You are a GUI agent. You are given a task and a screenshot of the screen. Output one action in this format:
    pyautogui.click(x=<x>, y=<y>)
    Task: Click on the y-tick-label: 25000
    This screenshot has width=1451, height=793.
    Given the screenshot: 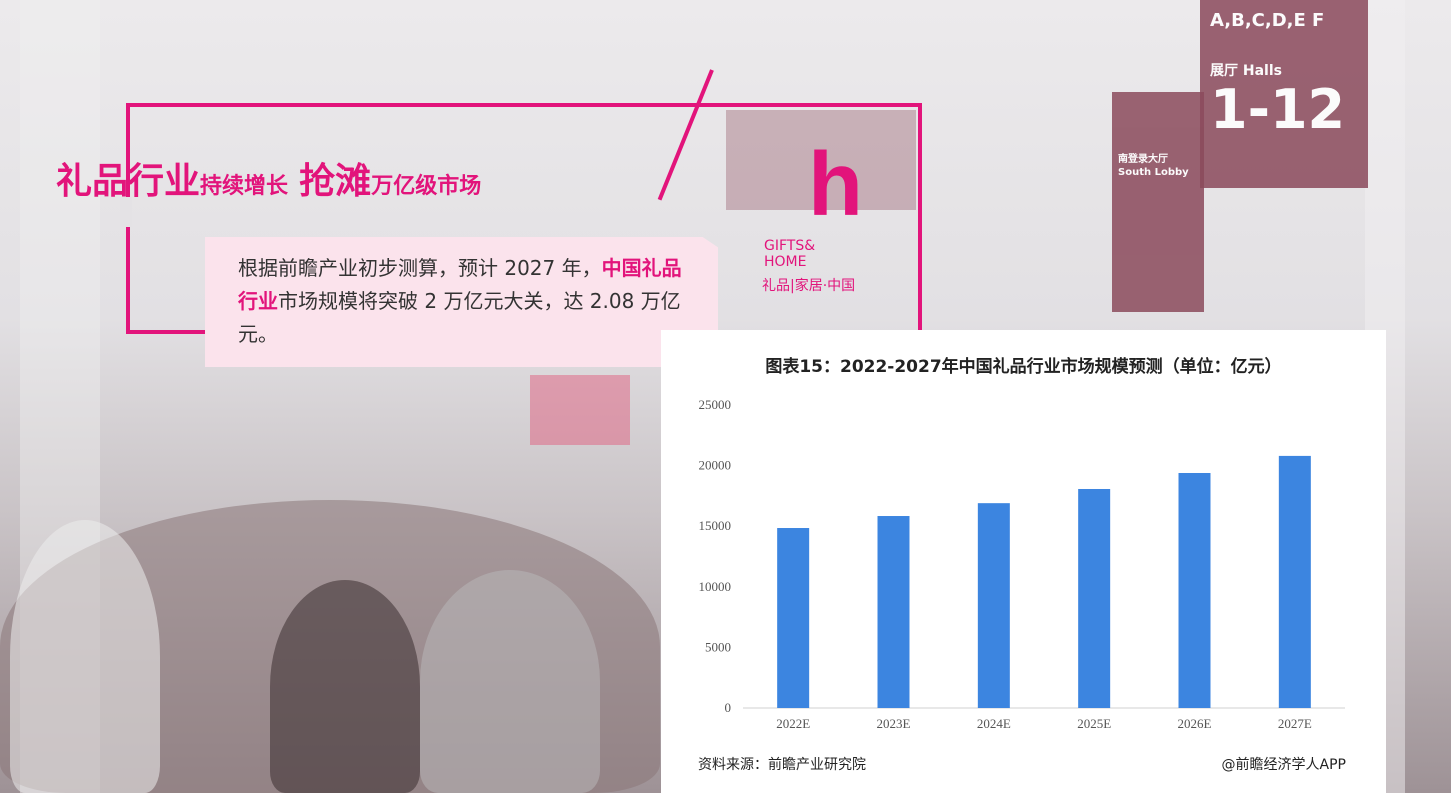 What is the action you would take?
    pyautogui.click(x=715, y=404)
    